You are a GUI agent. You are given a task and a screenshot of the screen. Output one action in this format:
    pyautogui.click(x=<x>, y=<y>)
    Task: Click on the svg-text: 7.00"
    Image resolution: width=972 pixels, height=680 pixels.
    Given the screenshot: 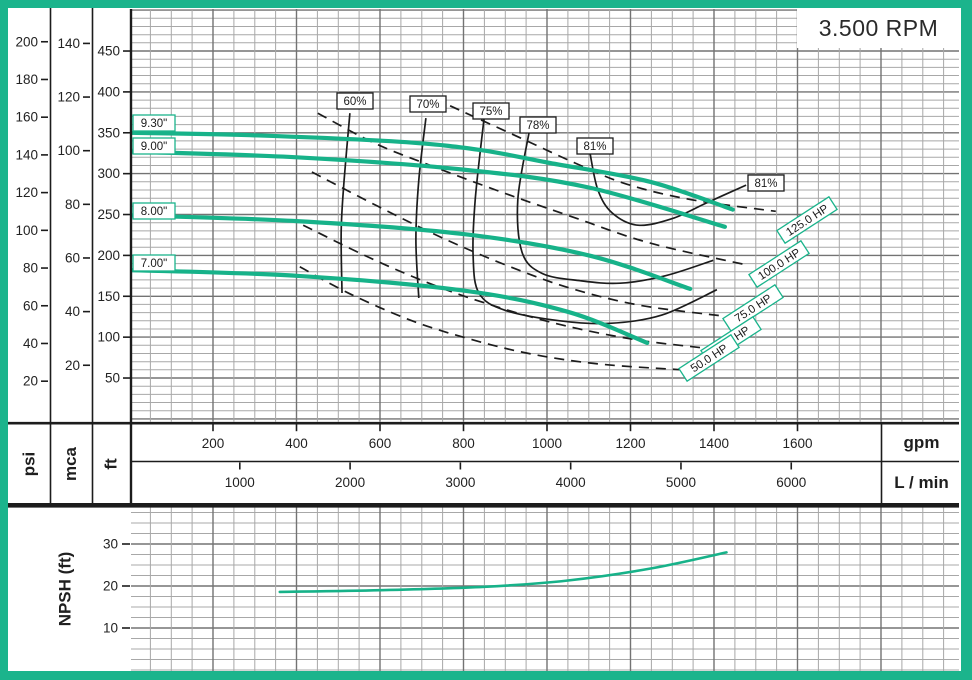 What is the action you would take?
    pyautogui.click(x=154, y=264)
    